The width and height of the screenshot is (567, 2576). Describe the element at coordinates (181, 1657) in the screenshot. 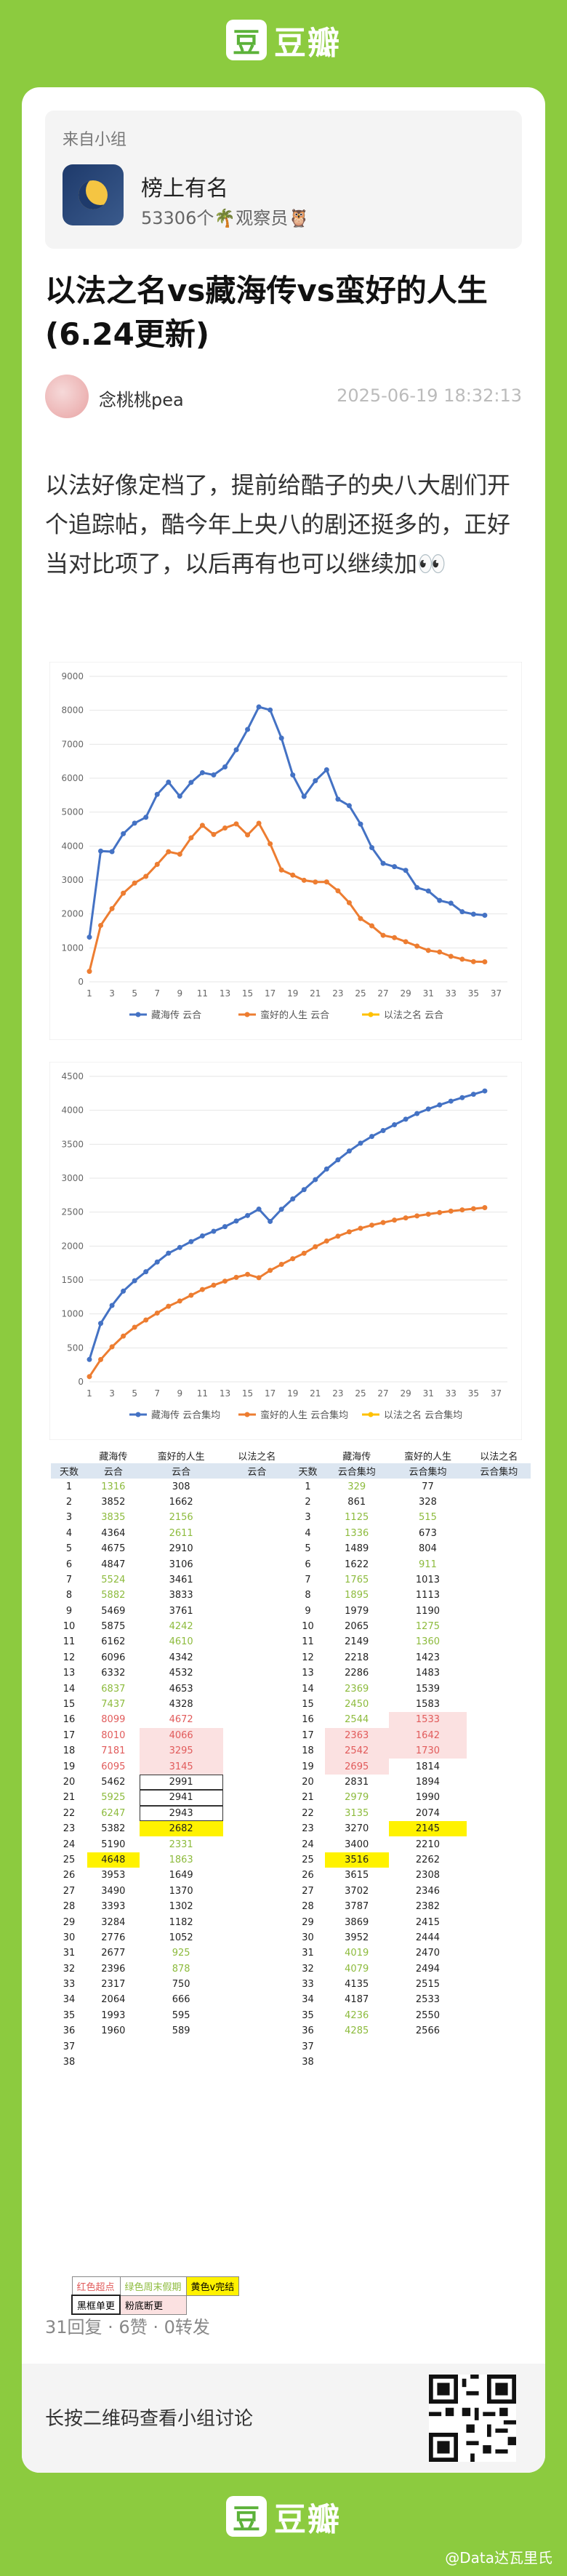

I see `table-cell: 4342` at that location.